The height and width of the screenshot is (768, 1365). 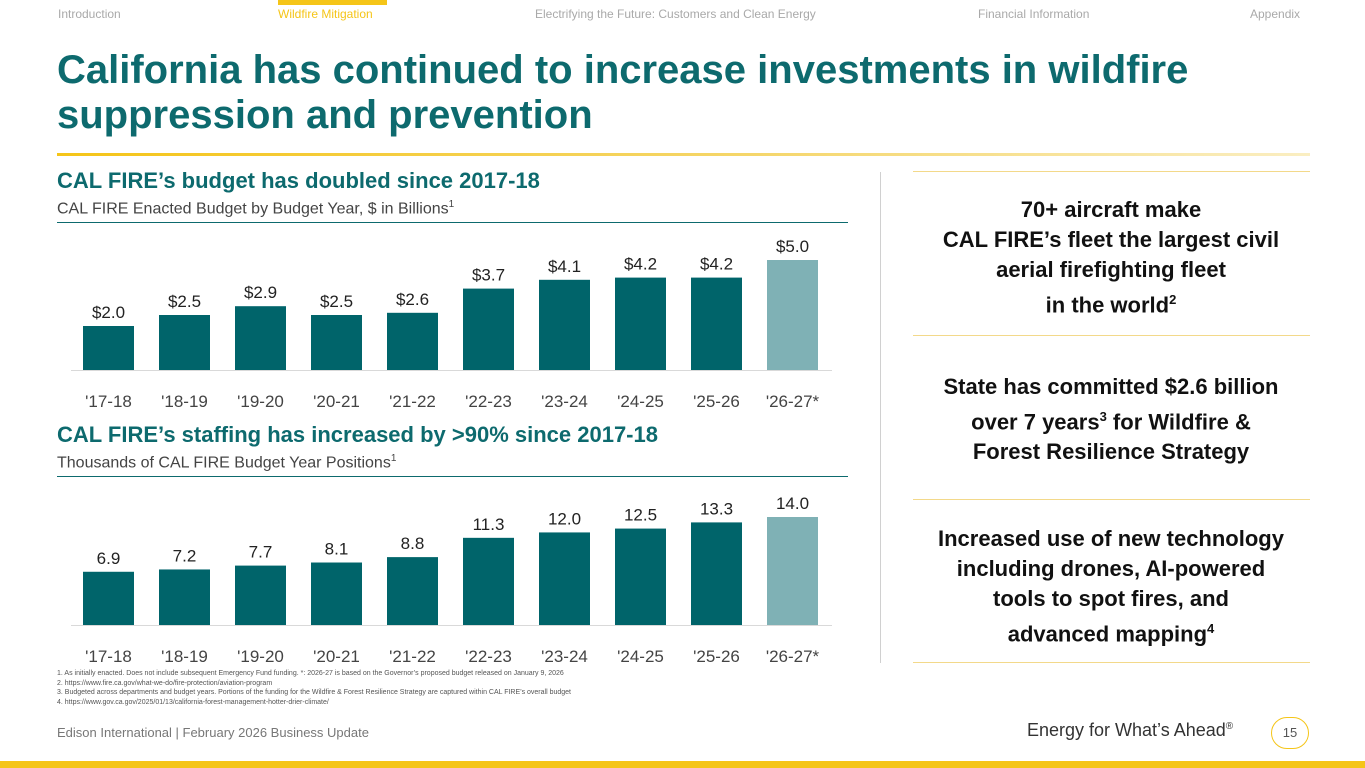 What do you see at coordinates (1107, 634) in the screenshot?
I see `fact-line-text: advanced mapping` at bounding box center [1107, 634].